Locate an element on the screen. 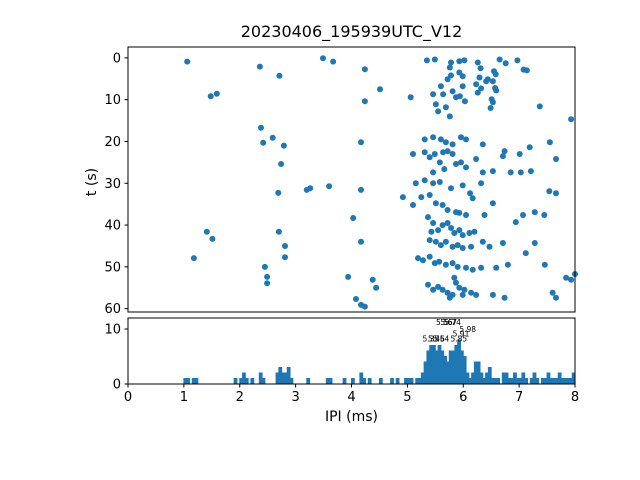  x-tick-label: 3 is located at coordinates (295, 397).